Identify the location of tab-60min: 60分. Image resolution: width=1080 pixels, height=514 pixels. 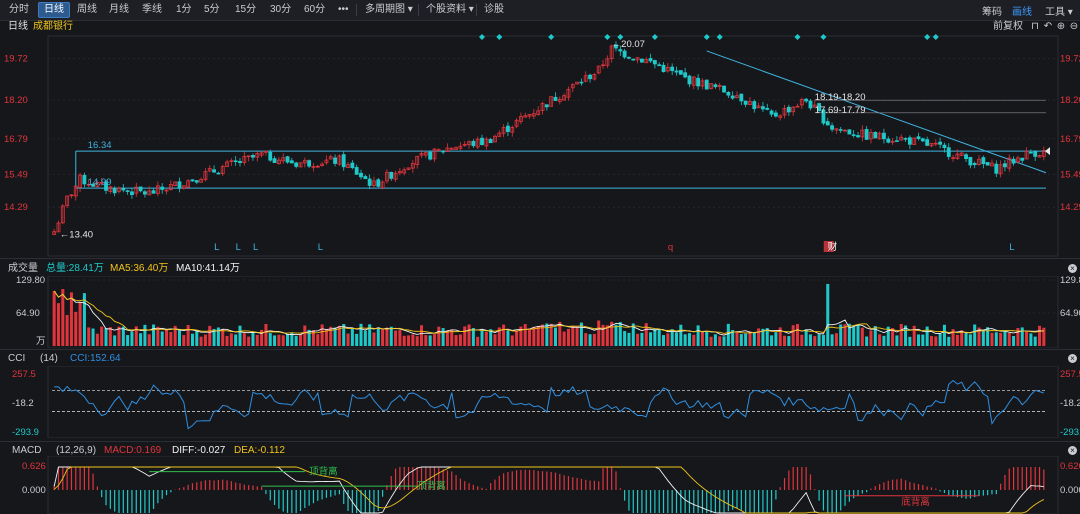
(315, 9).